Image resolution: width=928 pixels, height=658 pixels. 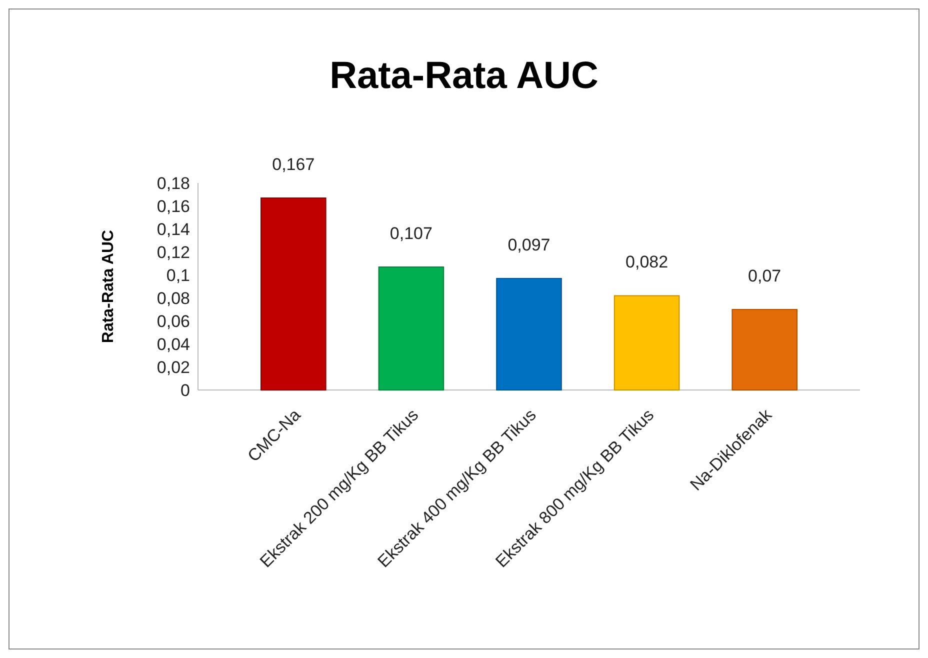 I want to click on y-tick-label: 0,12, so click(x=173, y=252).